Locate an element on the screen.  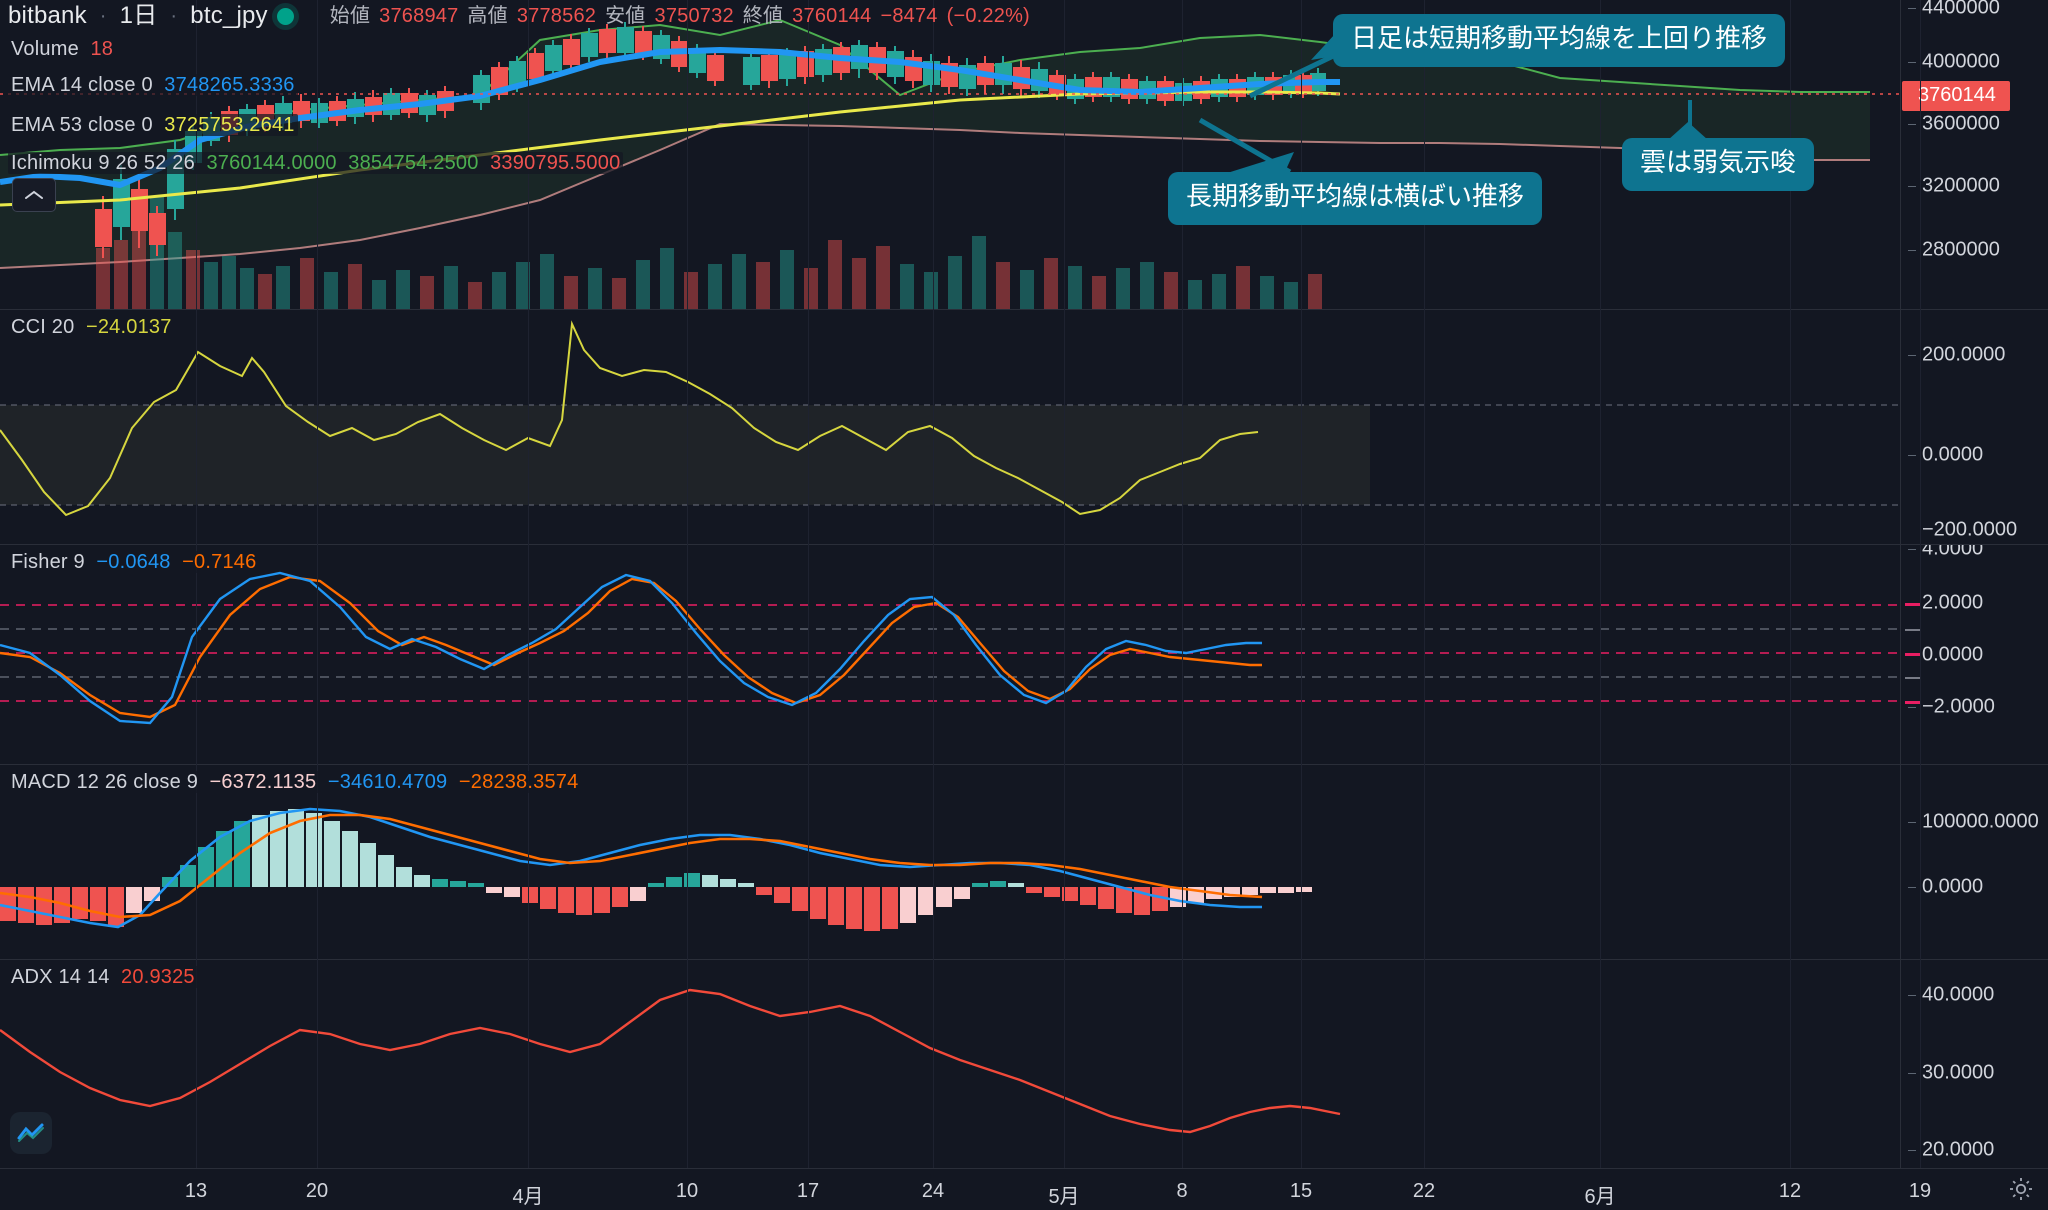
time-tick-1: 13 is located at coordinates (196, 1191).